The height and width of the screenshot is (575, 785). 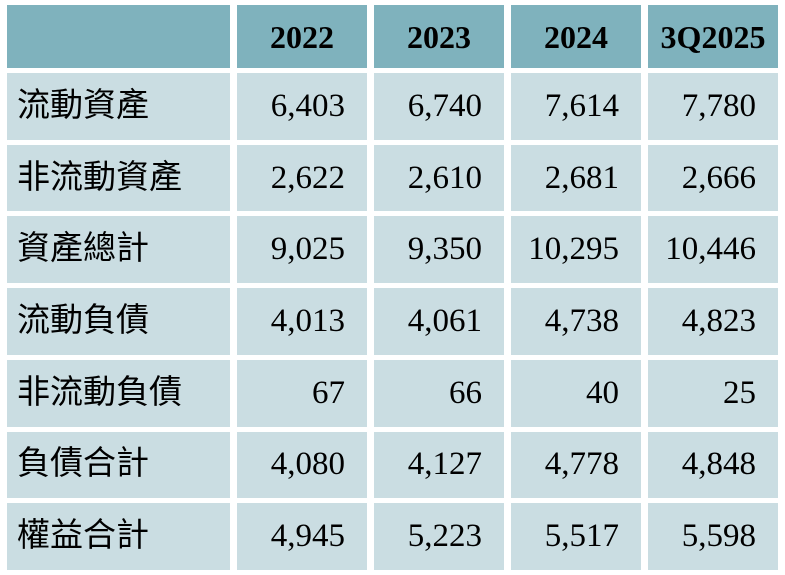 I want to click on cell-value: 4,848, so click(x=713, y=465).